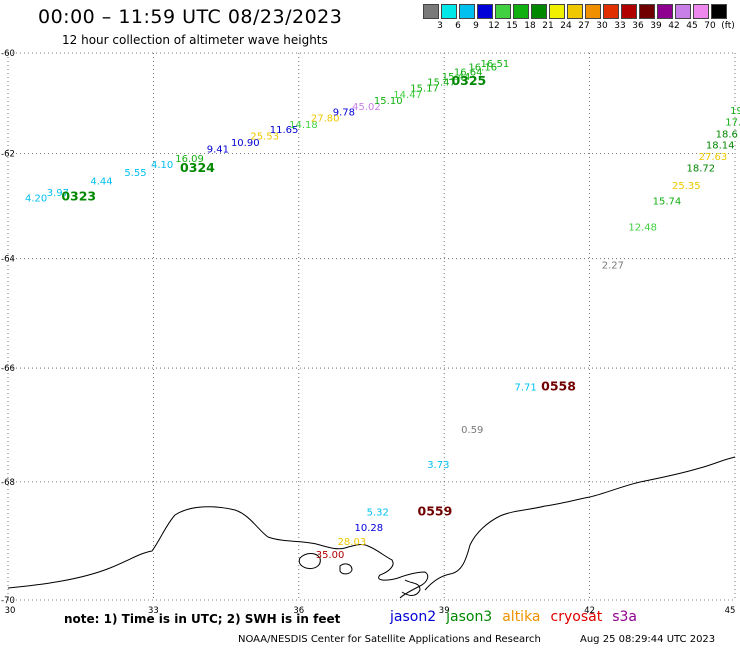 This screenshot has width=740, height=650. Describe the element at coordinates (602, 26) in the screenshot. I see `color-scale-label: 30` at that location.